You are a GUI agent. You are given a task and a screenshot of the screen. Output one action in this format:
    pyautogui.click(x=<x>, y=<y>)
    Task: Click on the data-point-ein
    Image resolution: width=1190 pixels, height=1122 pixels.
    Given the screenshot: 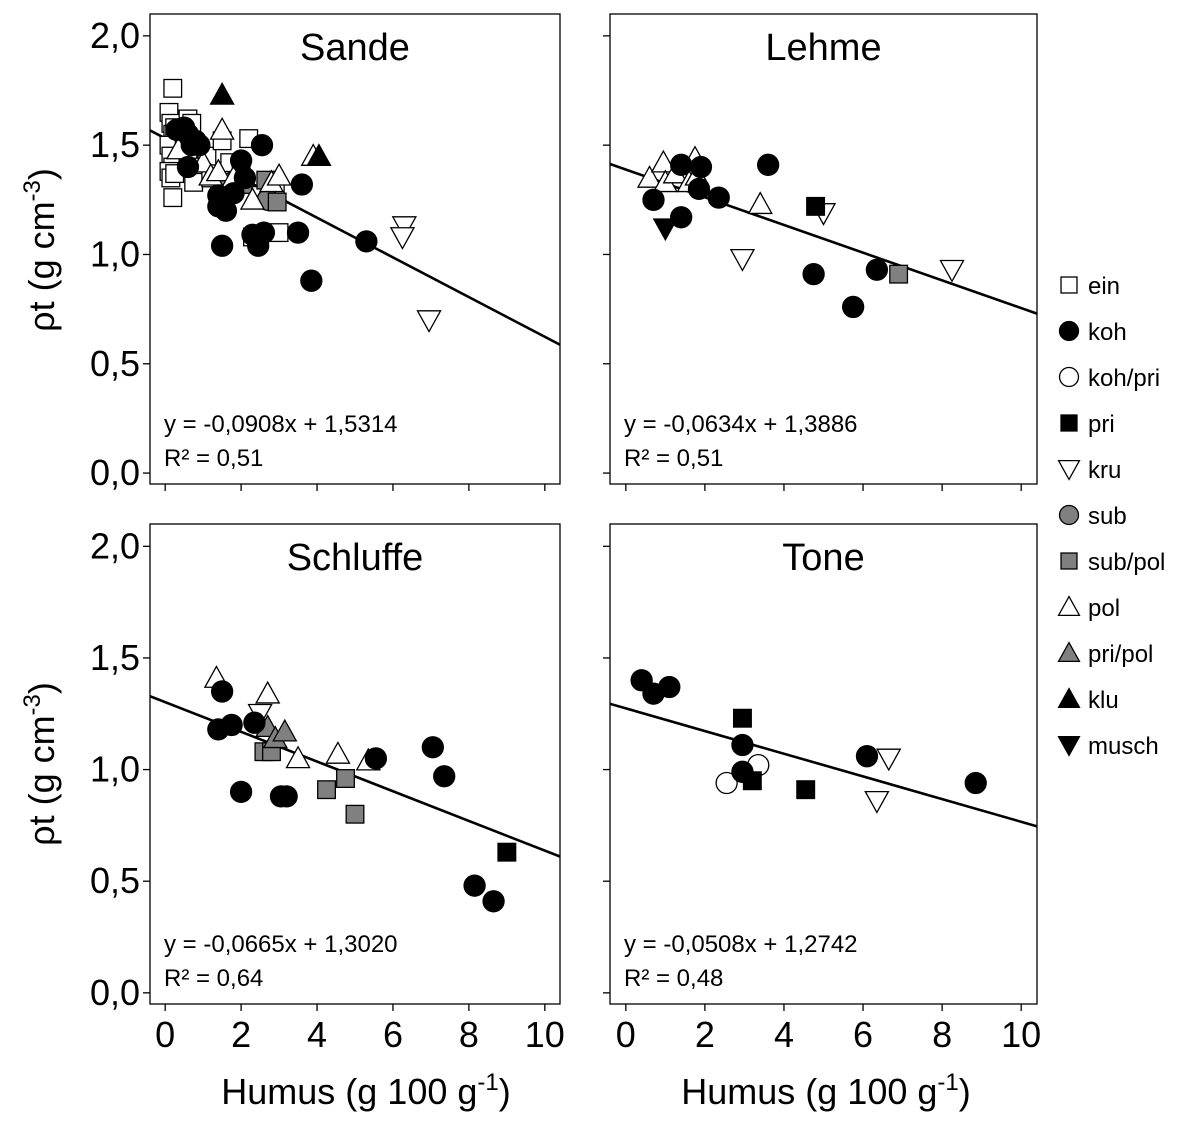 What is the action you would take?
    pyautogui.click(x=173, y=88)
    